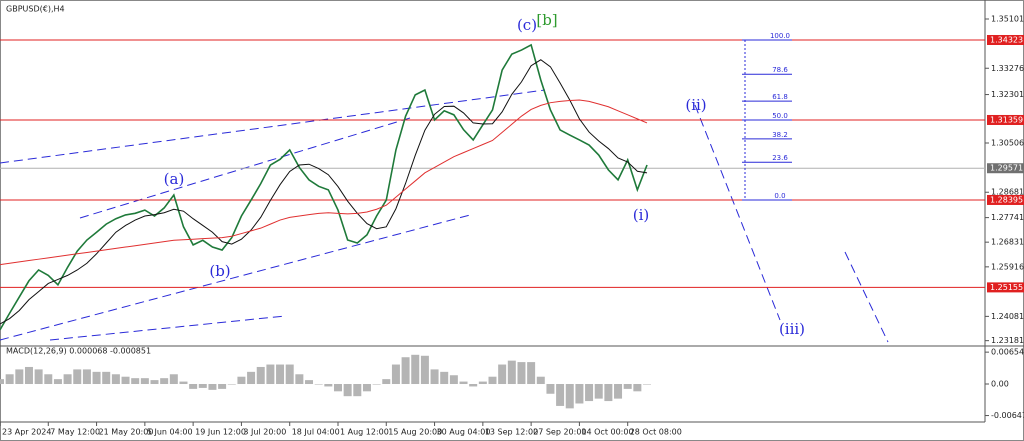 This screenshot has width=1024, height=441. Describe the element at coordinates (779, 196) in the screenshot. I see `fib-label: 0.0` at that location.